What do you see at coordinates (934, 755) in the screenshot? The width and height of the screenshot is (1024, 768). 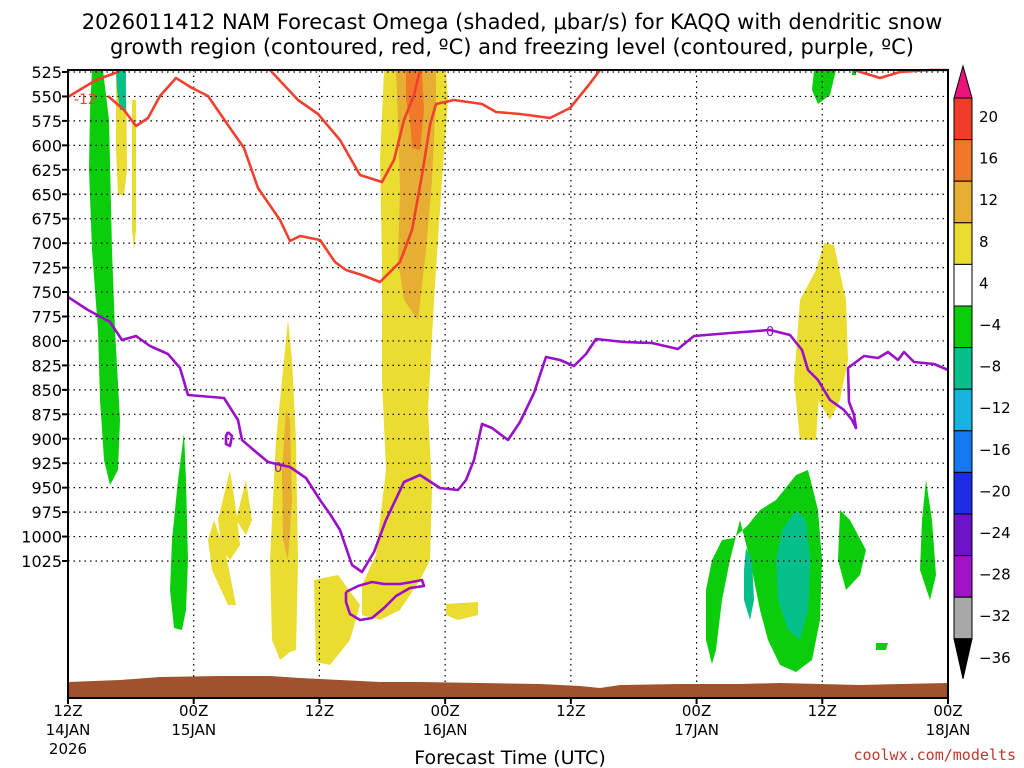 I see `credit-text: coolwx.com/modelts` at bounding box center [934, 755].